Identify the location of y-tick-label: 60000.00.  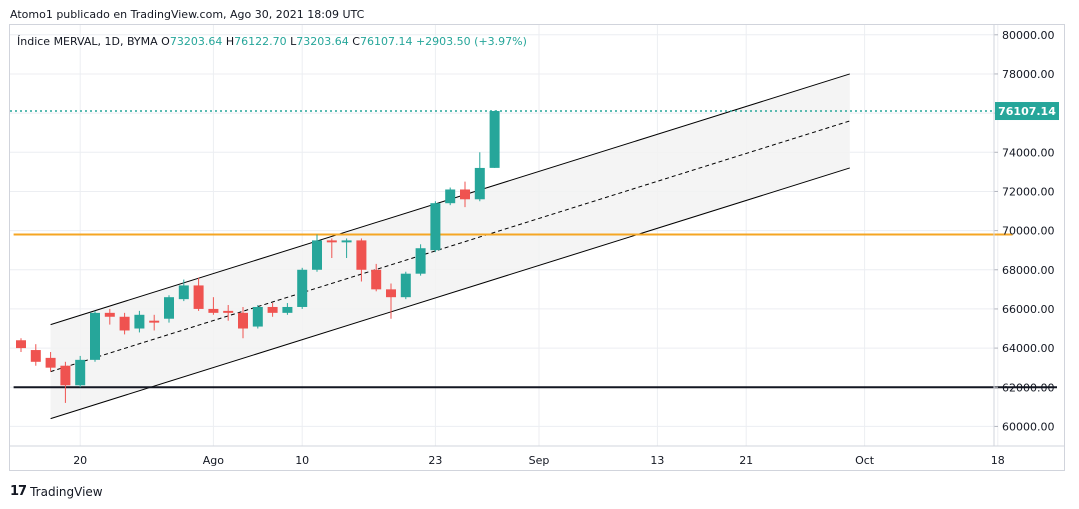
(1028, 426).